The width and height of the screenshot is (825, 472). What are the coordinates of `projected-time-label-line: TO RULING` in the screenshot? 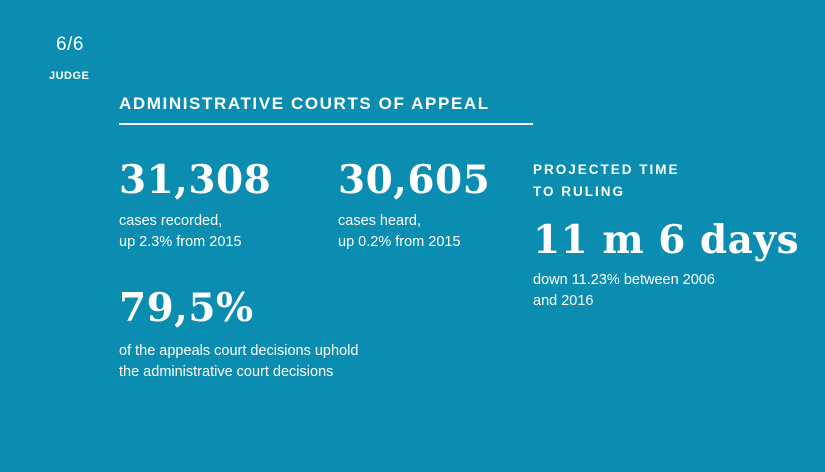 It's located at (579, 191).